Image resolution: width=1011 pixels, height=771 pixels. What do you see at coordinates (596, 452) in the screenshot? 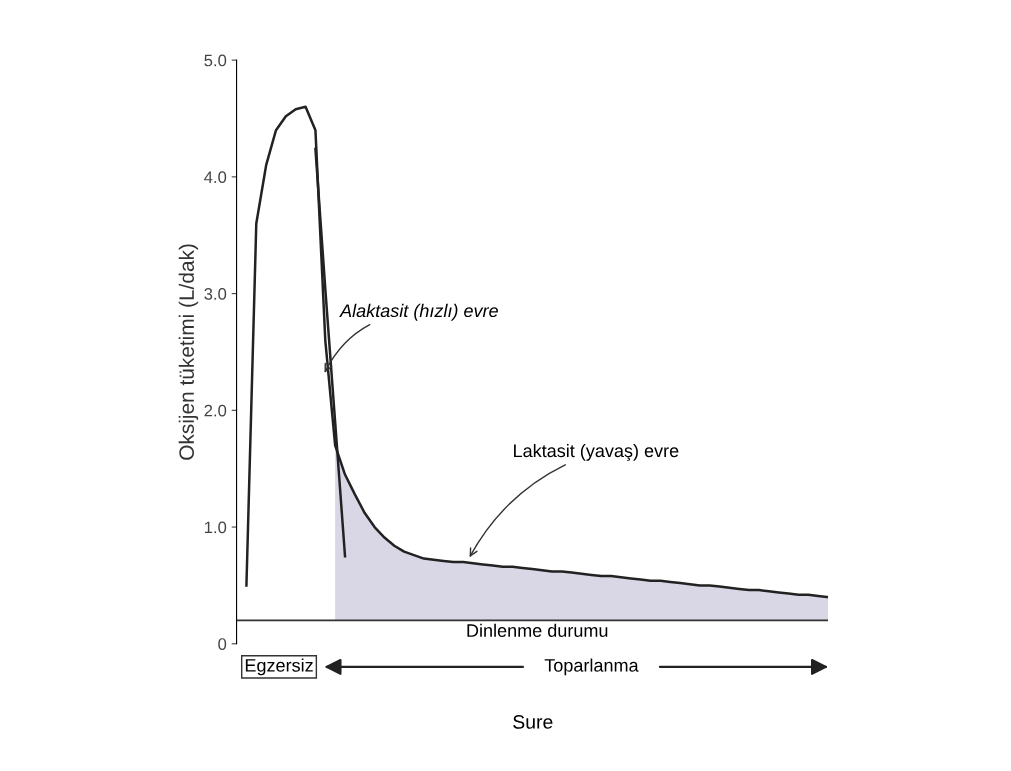
I see `annotation: Laktasit (yavaş) evre` at bounding box center [596, 452].